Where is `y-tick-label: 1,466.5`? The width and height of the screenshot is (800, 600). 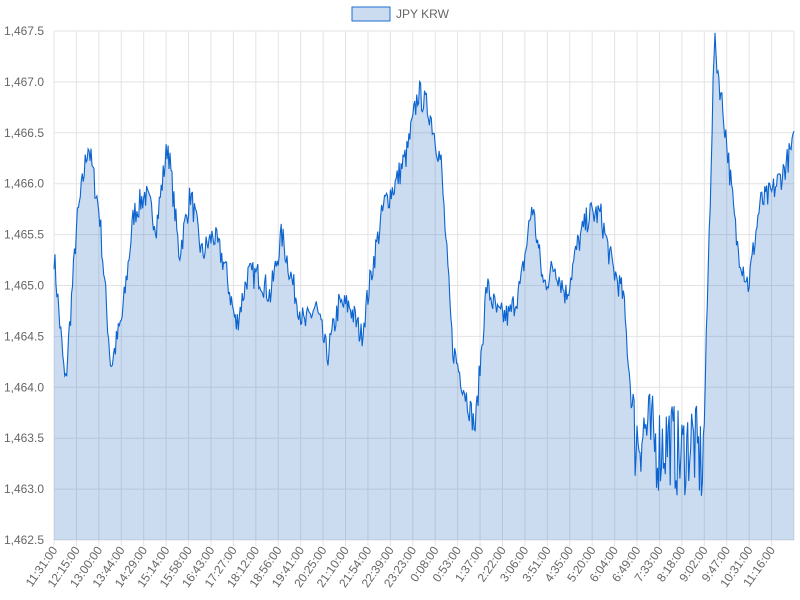
y-tick-label: 1,466.5 is located at coordinates (24, 133).